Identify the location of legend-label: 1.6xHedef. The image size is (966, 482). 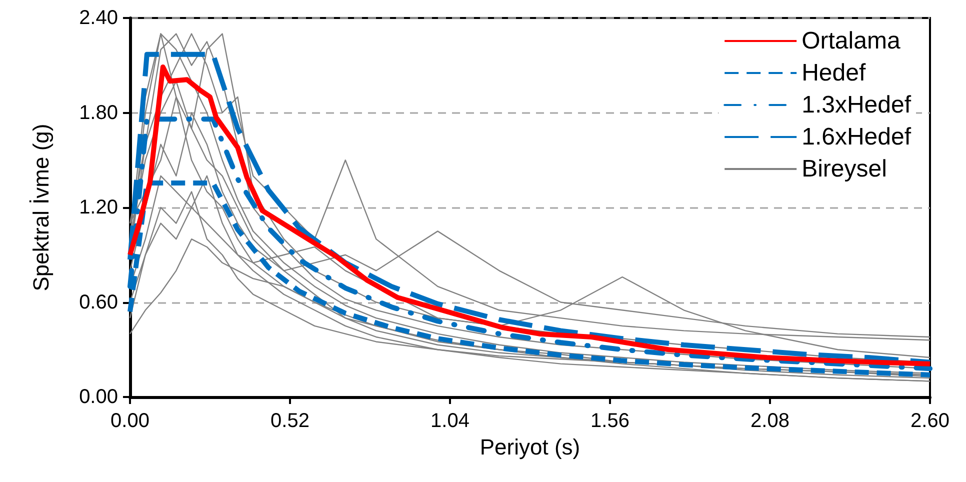
(857, 137).